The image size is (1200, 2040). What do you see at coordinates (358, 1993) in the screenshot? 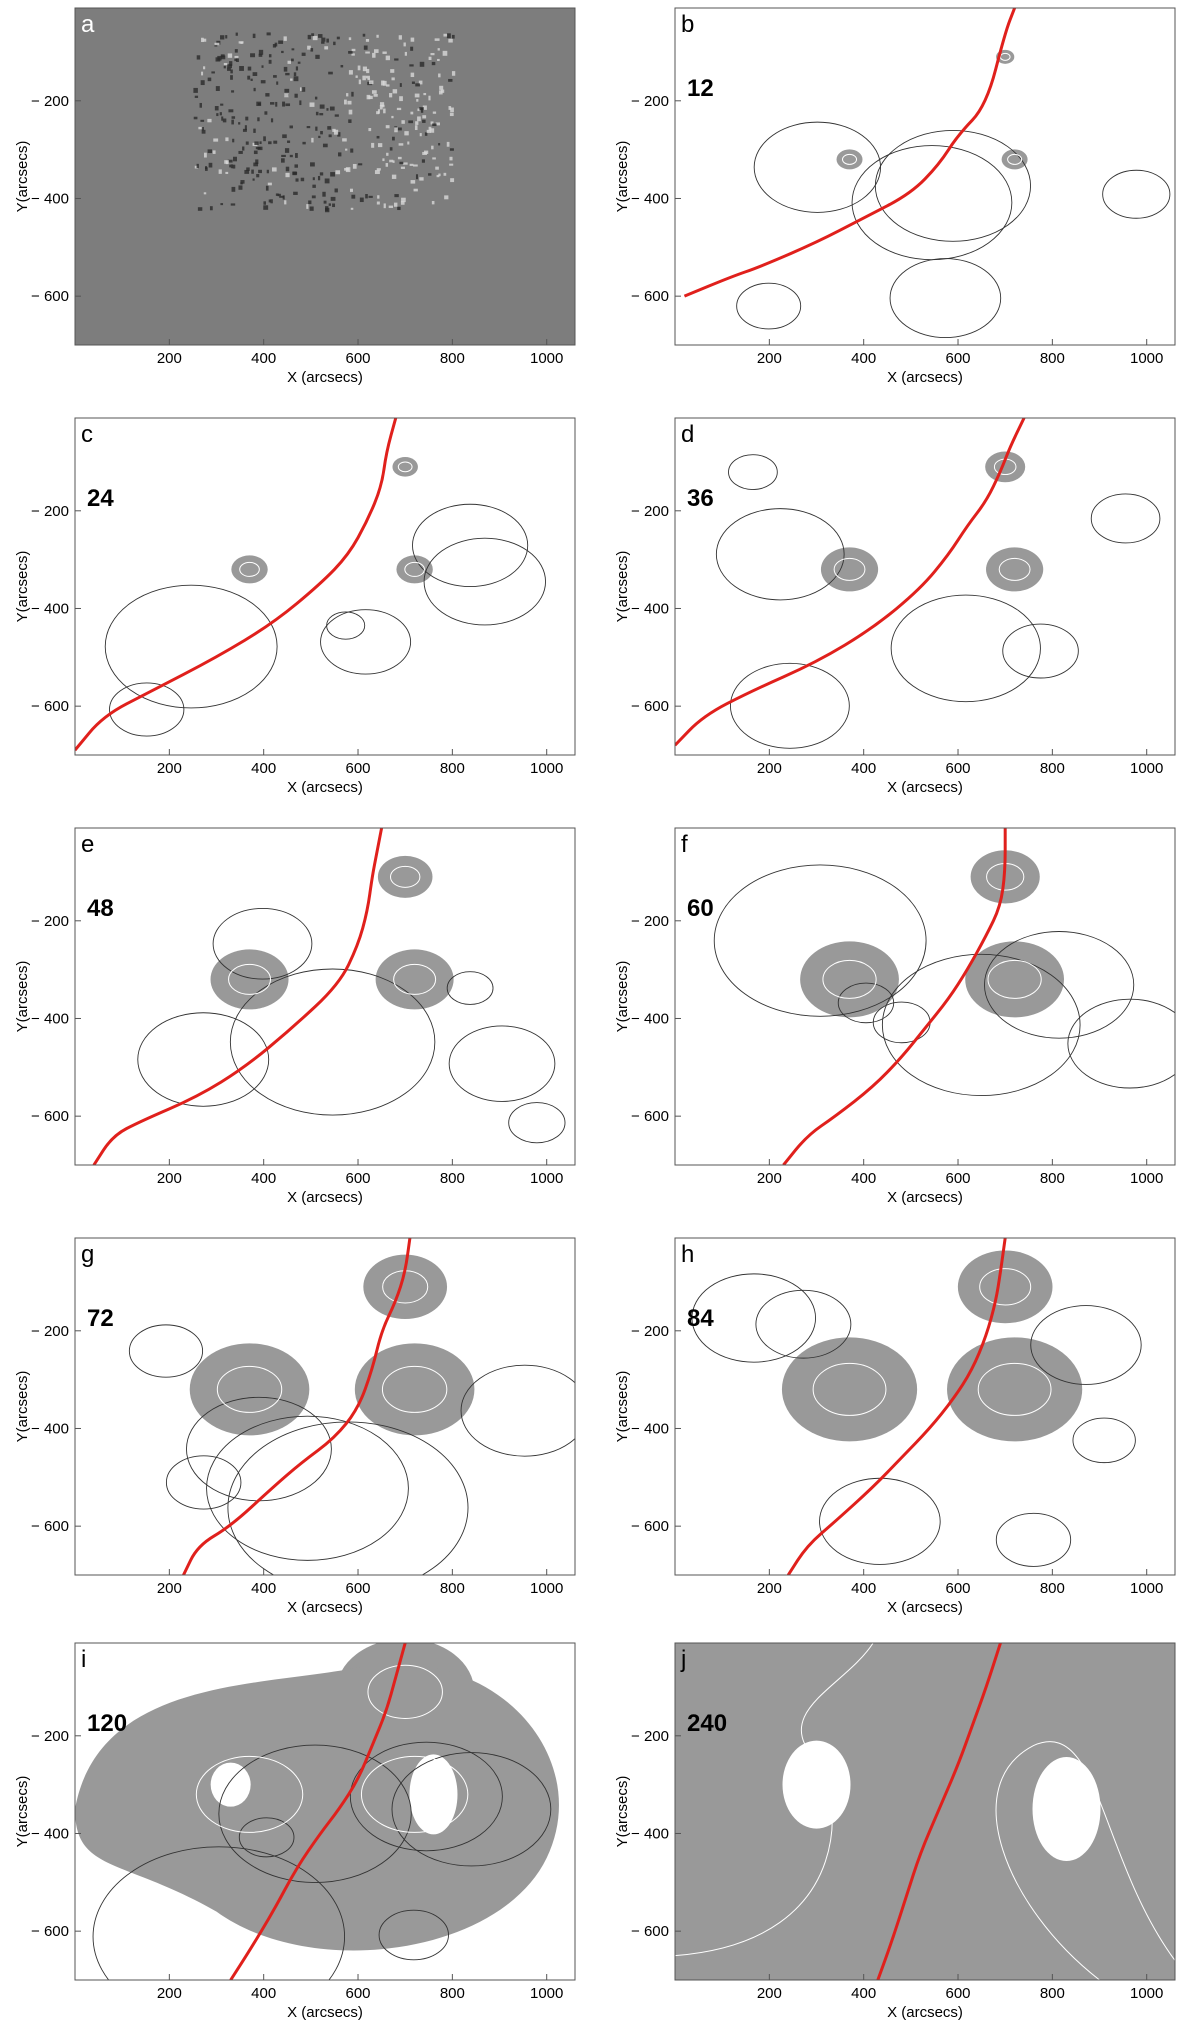
I see `x-tick-label: 600` at bounding box center [358, 1993].